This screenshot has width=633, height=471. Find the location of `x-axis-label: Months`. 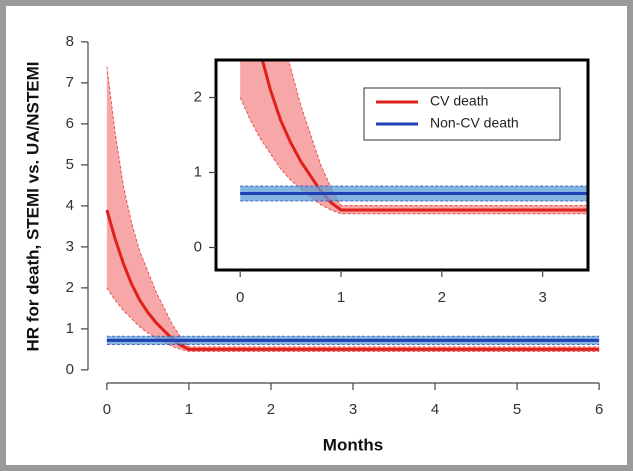

x-axis-label: Months is located at coordinates (353, 444).